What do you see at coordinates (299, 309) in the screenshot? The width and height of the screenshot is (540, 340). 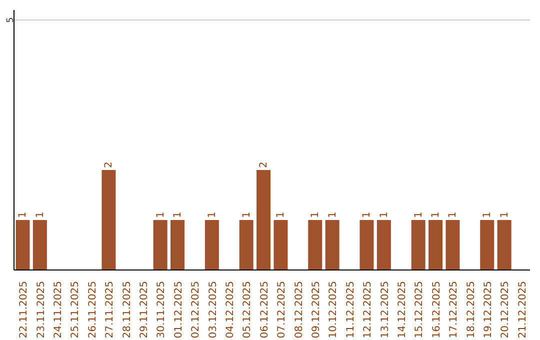 I see `x-tick-label: 08.12.2025` at bounding box center [299, 309].